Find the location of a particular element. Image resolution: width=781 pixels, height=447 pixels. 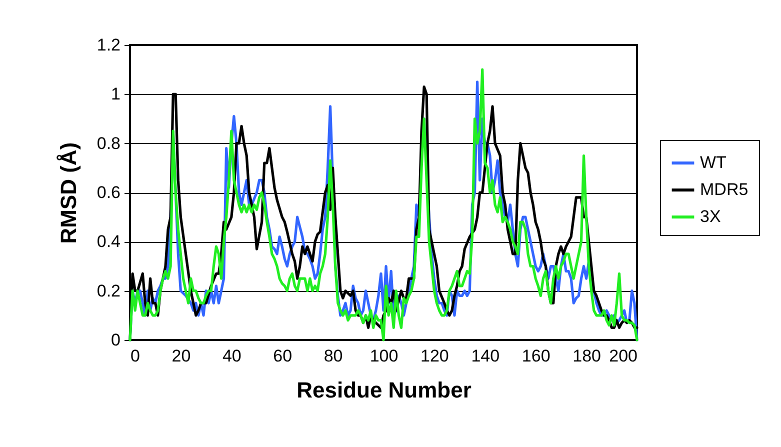

x-tick-label: 40 is located at coordinates (232, 356).